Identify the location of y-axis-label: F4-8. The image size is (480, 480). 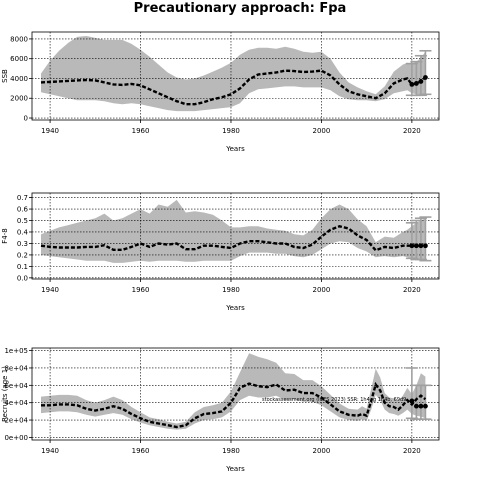
(5, 235).